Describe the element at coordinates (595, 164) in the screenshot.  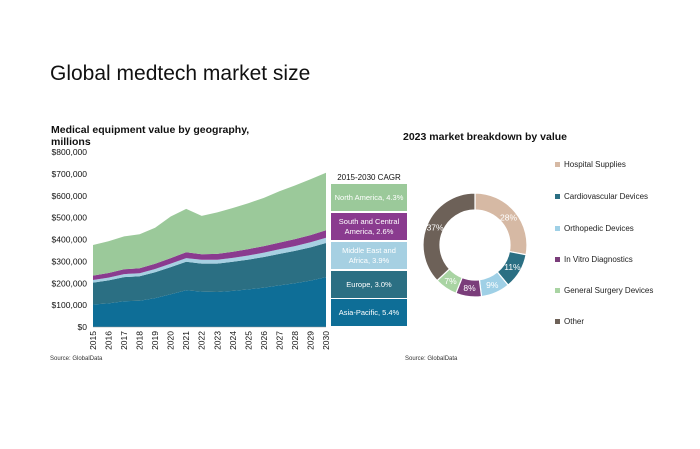
I see `legend-label: Hospital Supplies` at that location.